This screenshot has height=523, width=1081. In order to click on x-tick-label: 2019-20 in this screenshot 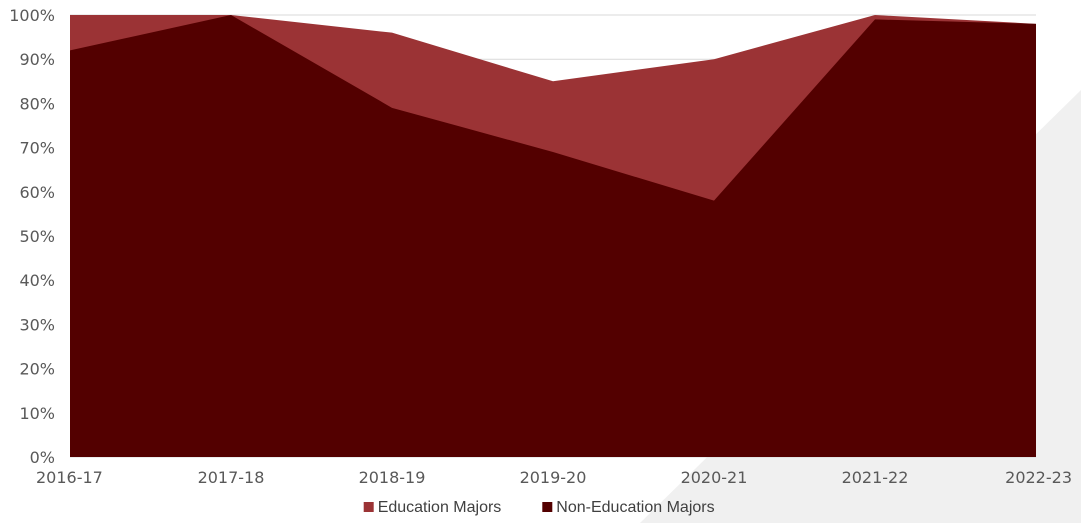, I will do `click(553, 477)`.